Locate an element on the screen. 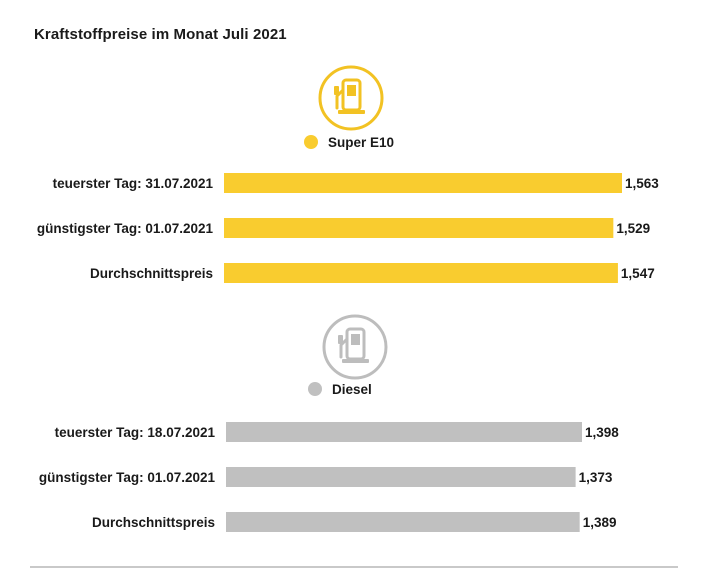 This screenshot has height=580, width=710. super-e10-fuel-pump-icon is located at coordinates (351, 98).